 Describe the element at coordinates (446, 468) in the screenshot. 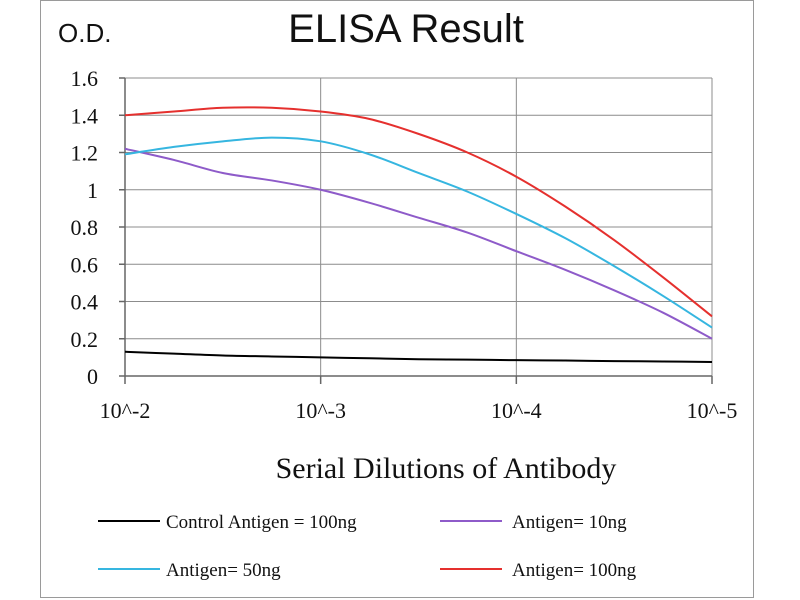

I see `x-axis-label: Serial Dilutions of Antibody` at that location.